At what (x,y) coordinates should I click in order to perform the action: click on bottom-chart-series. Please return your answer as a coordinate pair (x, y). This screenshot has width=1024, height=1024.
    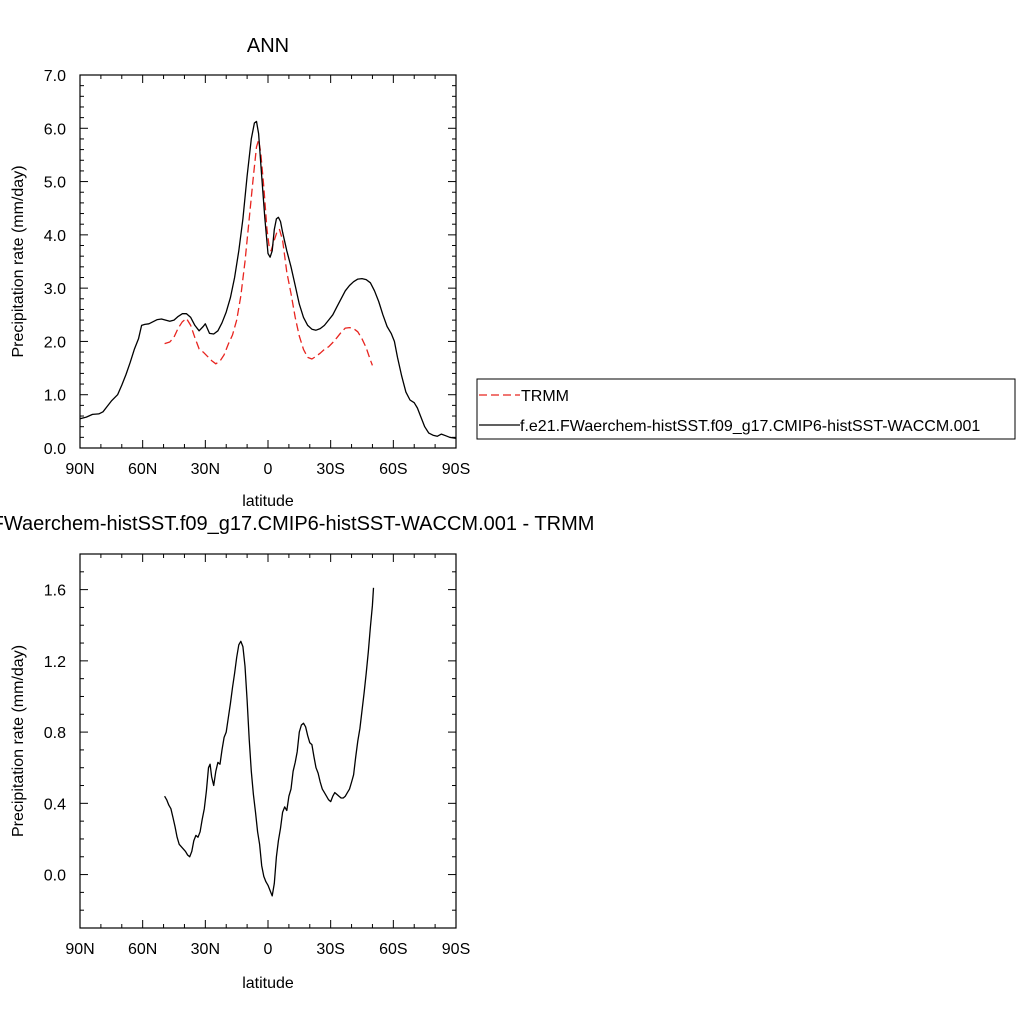
    Looking at the image, I should click on (269, 742).